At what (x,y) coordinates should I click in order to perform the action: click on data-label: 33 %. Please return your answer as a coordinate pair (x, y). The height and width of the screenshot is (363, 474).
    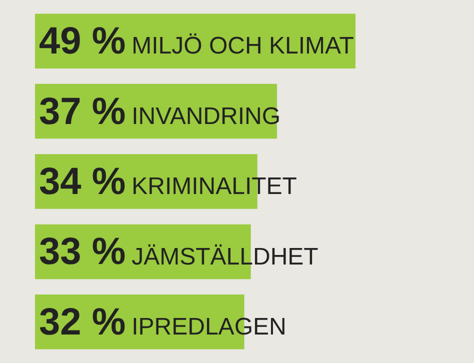
    Looking at the image, I should click on (82, 252).